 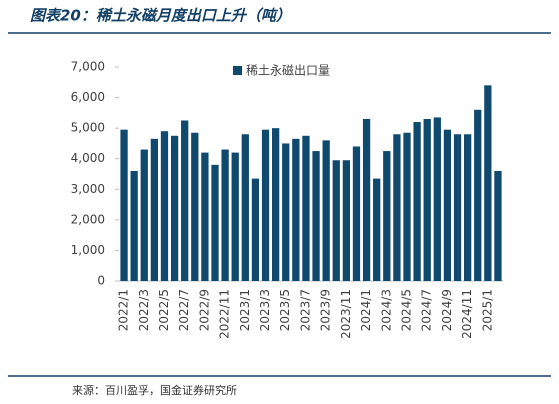 What do you see at coordinates (160, 16) in the screenshot?
I see `chart-title: 图表20：稀土永磁月度出口上升（吨）` at bounding box center [160, 16].